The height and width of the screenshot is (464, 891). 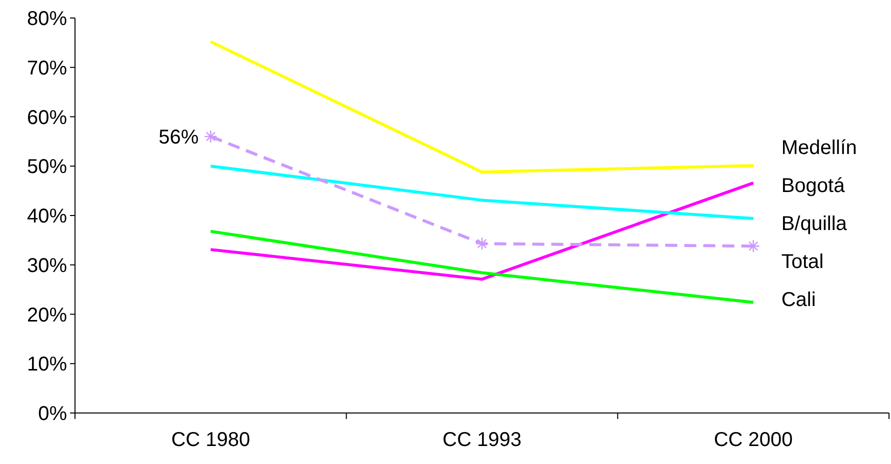 I want to click on y-tick-label: 50%, so click(x=47, y=167).